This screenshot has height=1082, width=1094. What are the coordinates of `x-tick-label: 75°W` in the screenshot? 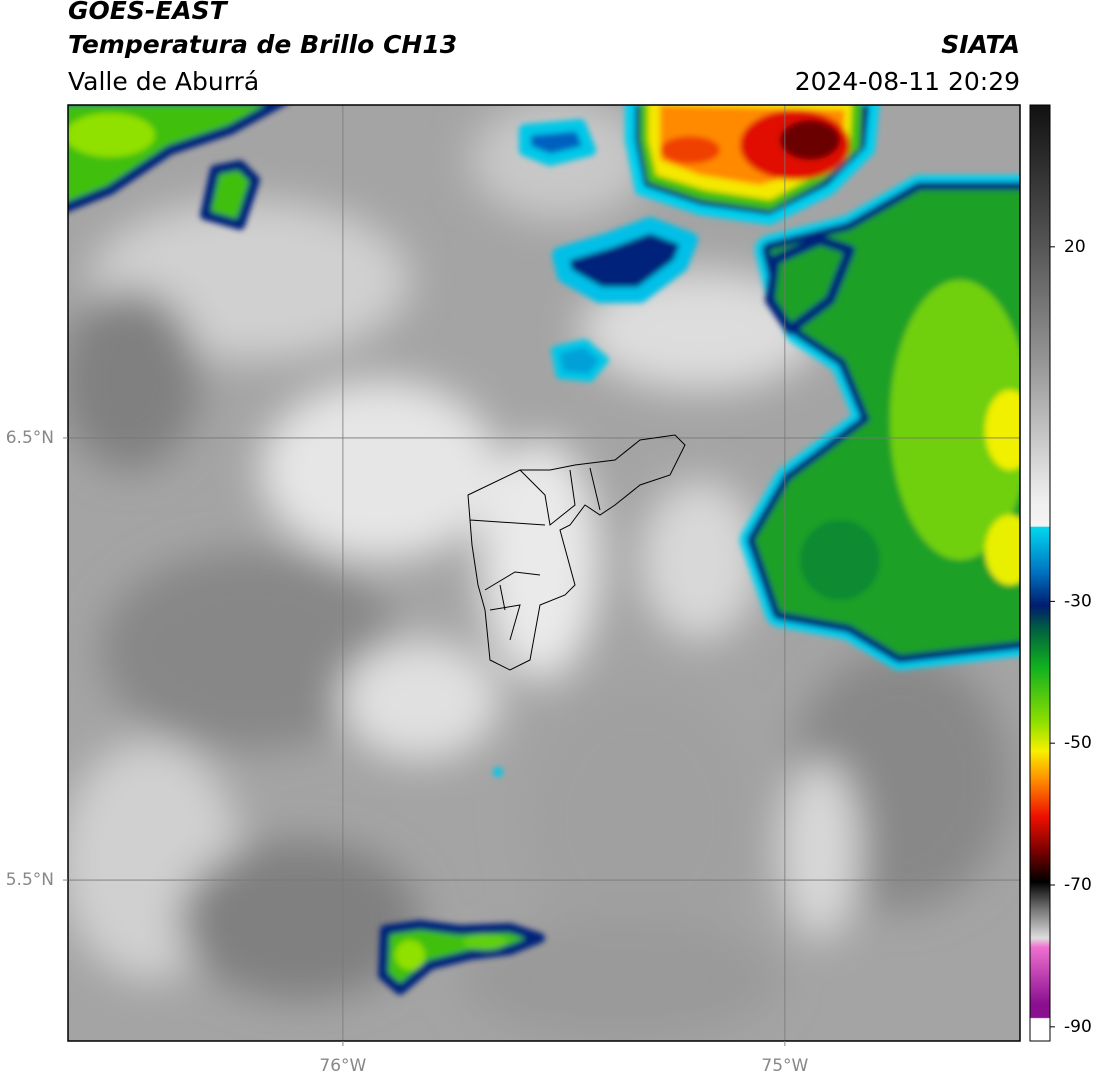 It's located at (784, 1066).